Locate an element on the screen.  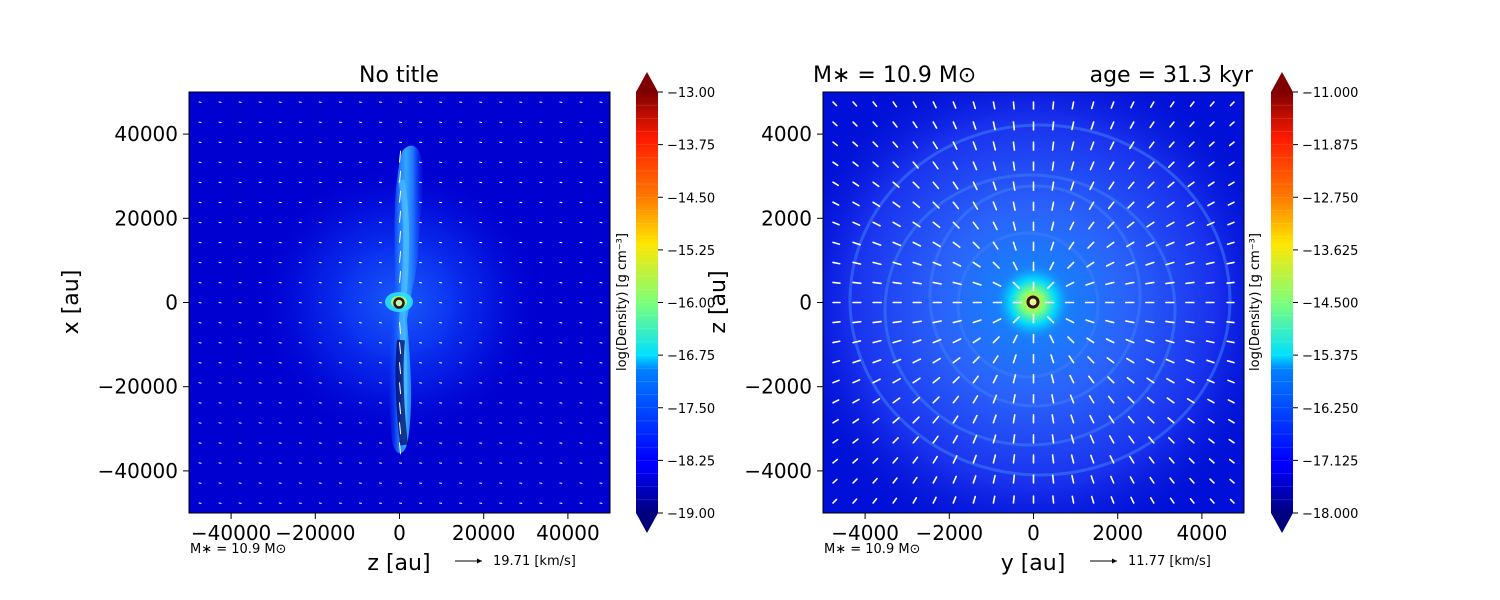
right-y-tick-label: −4000 is located at coordinates (778, 471).